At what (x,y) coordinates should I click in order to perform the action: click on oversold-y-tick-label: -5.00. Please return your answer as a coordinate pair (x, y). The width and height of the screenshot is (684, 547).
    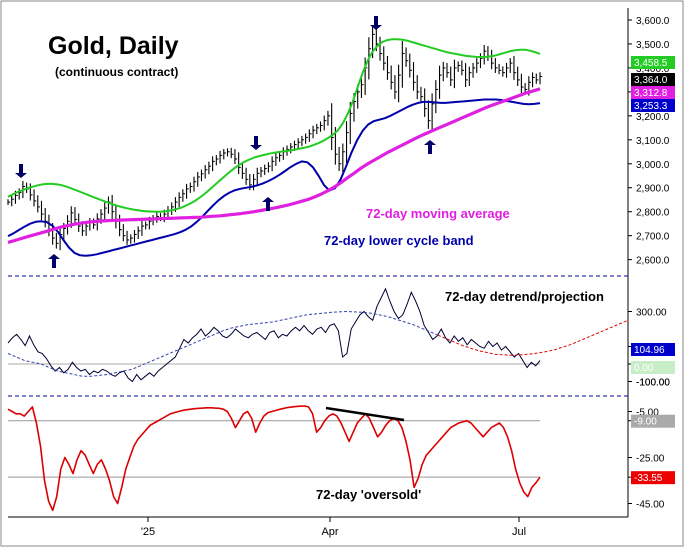
    Looking at the image, I should click on (647, 413).